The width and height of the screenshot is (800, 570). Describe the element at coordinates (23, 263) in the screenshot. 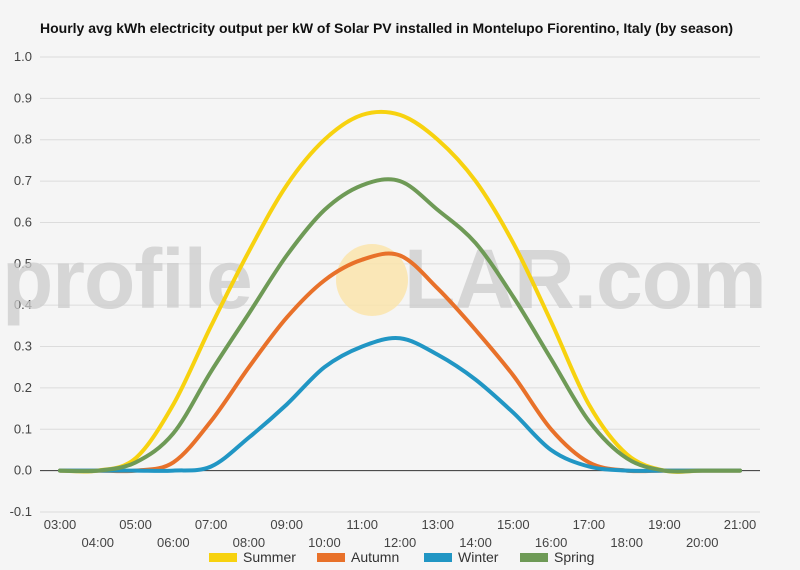

I see `y-tick-label: 0.5` at that location.